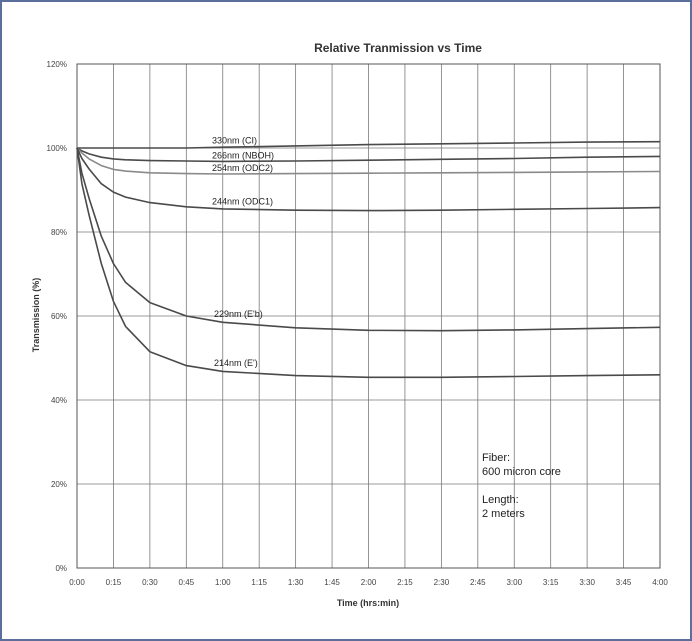 This screenshot has height=641, width=692. Describe the element at coordinates (59, 232) in the screenshot. I see `y-tick-label: 80%` at that location.